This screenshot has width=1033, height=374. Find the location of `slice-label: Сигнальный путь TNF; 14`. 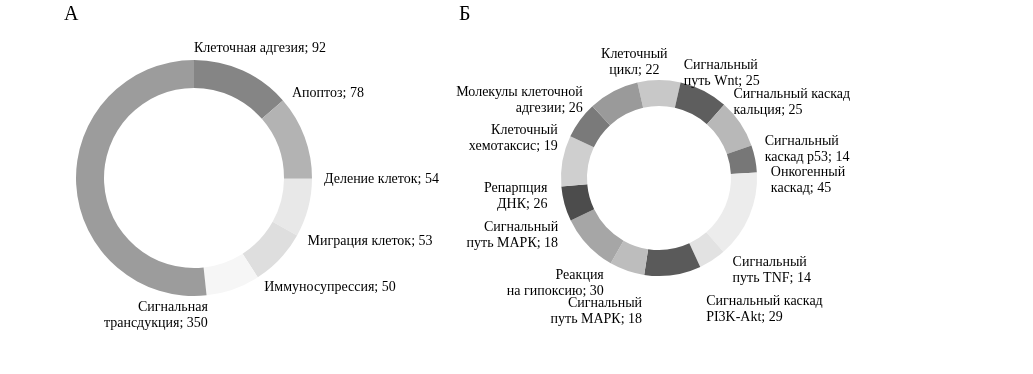

slice-label: Сигнальный путь TNF; 14 is located at coordinates (771, 270).